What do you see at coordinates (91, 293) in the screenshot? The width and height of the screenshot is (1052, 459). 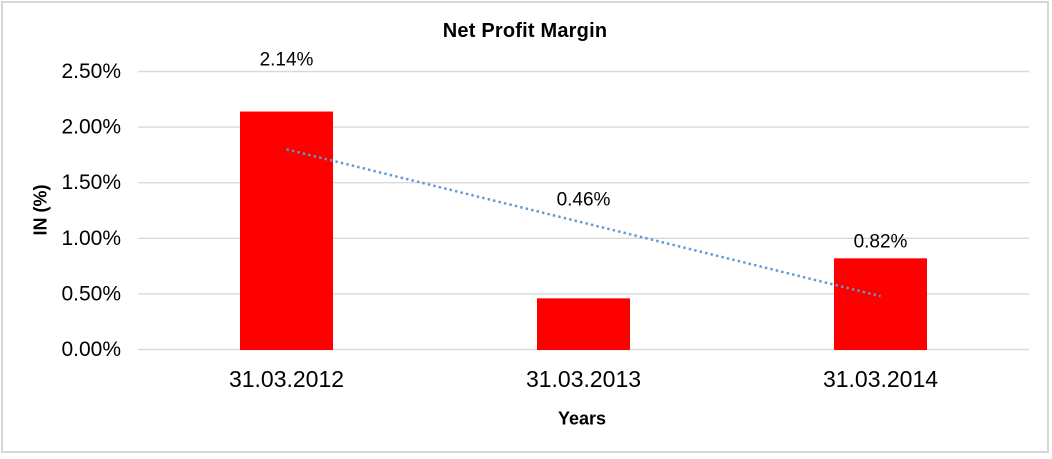 I see `y-tick-label: 0.50%` at bounding box center [91, 293].